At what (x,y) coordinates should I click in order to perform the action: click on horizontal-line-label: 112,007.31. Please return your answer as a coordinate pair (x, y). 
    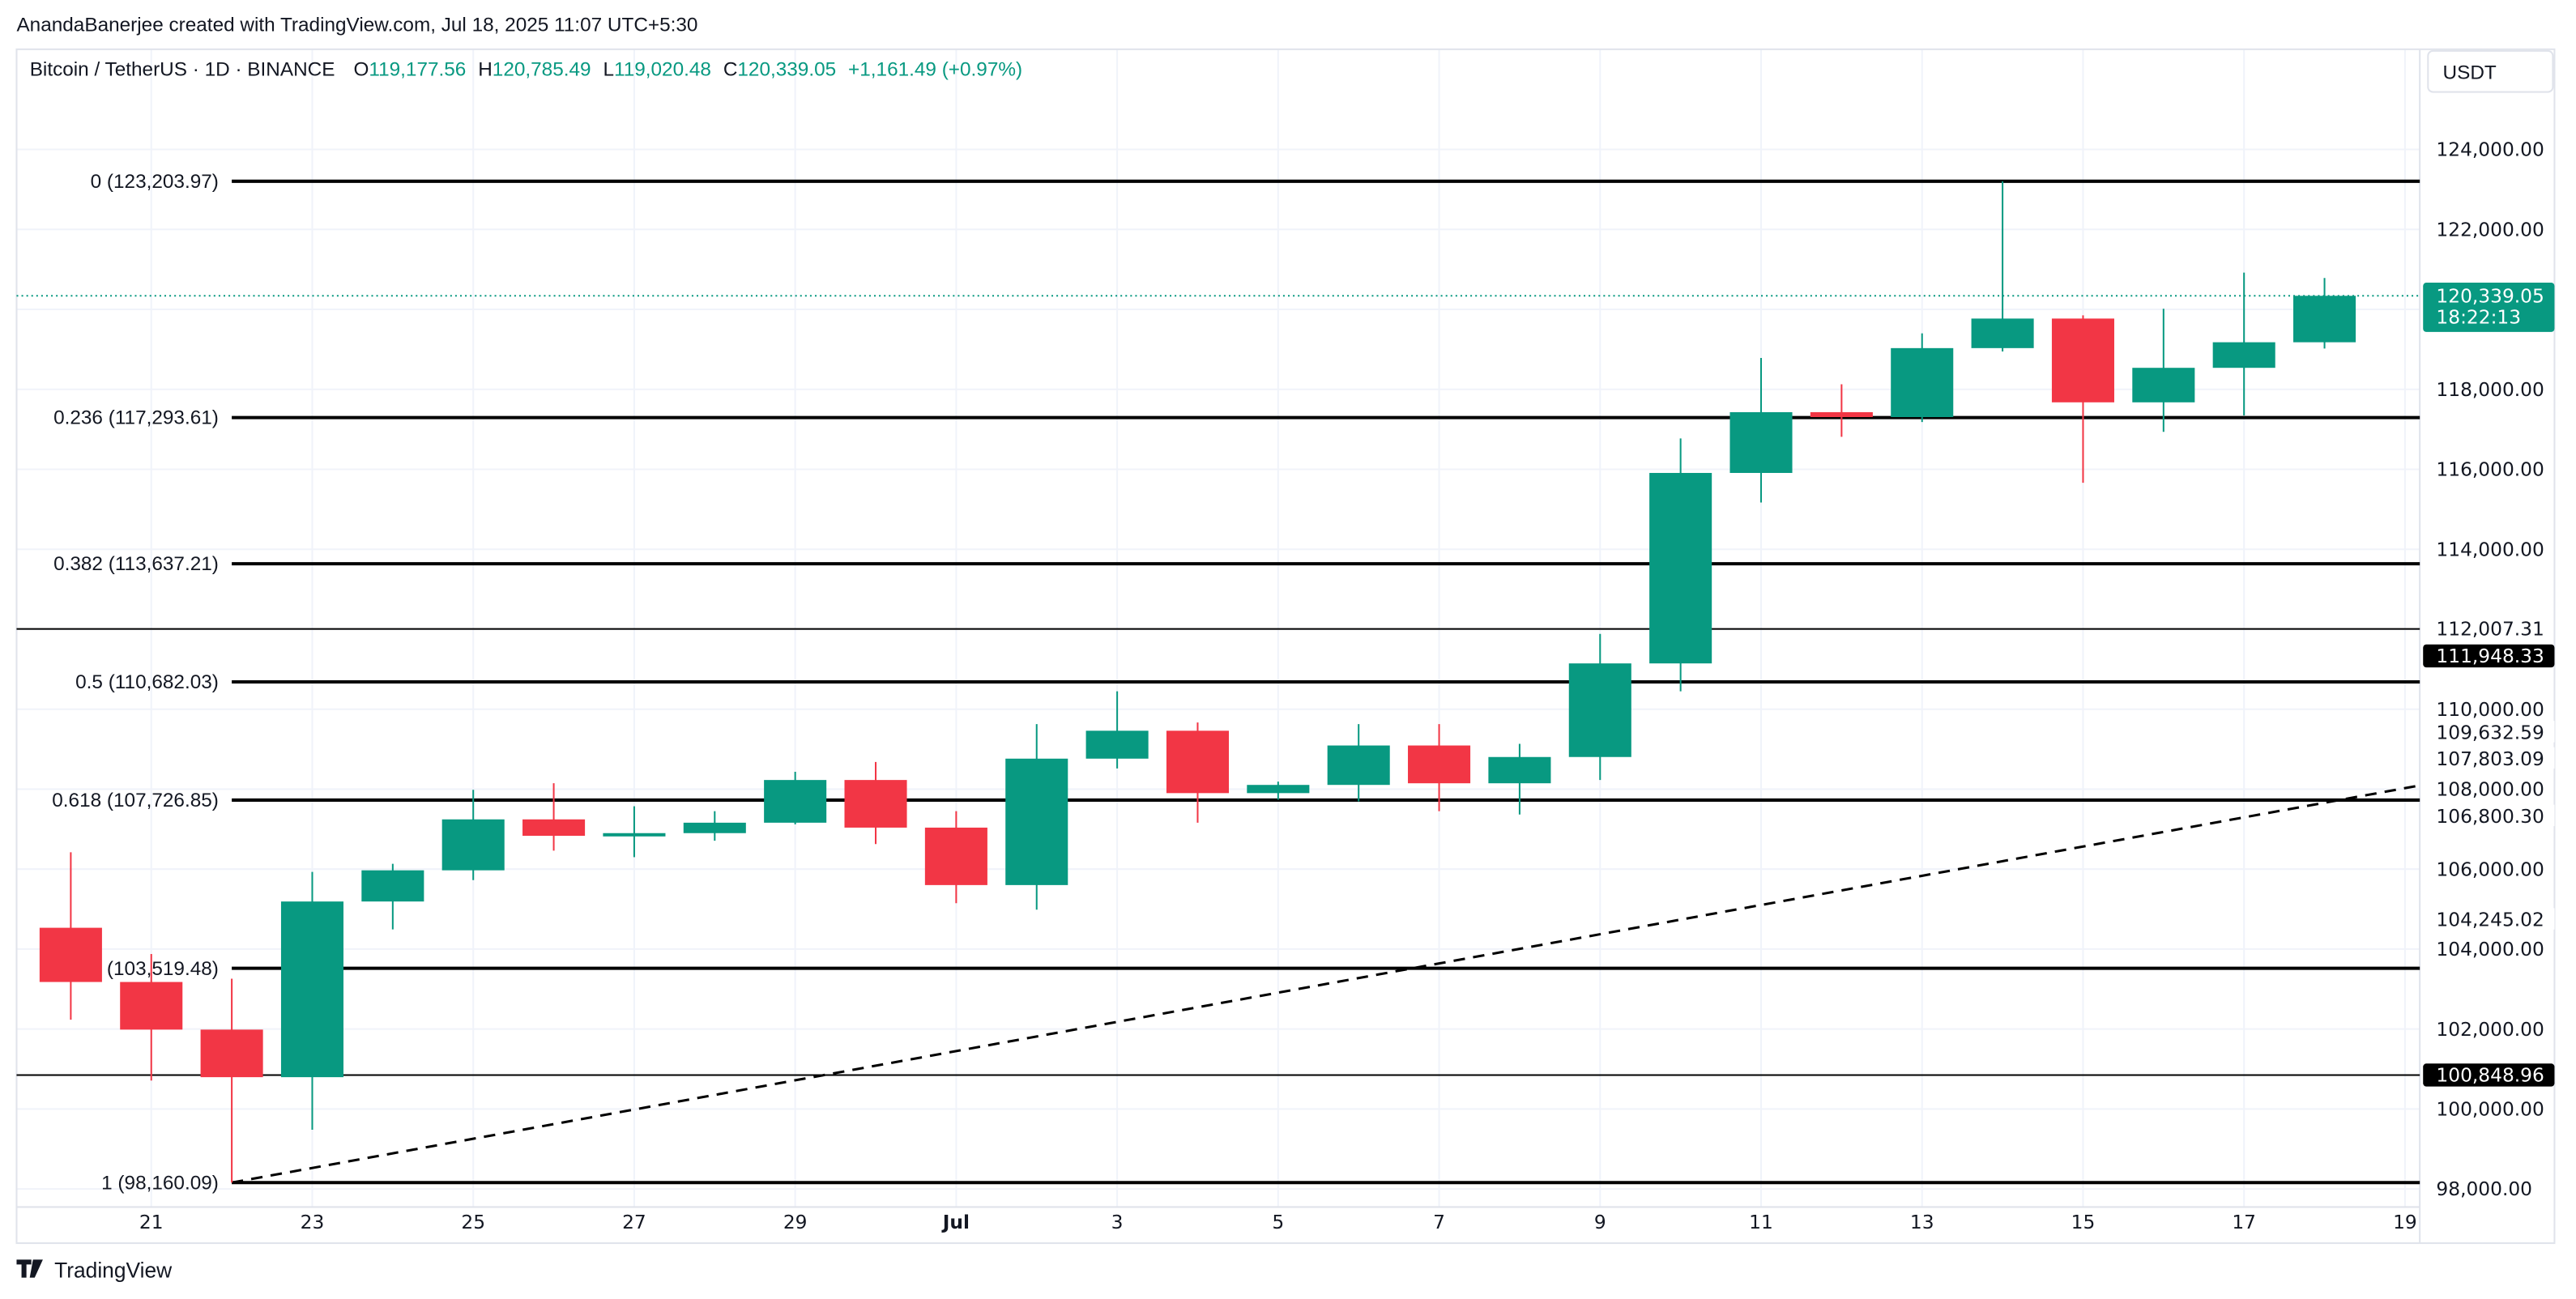
    Looking at the image, I should click on (2490, 630).